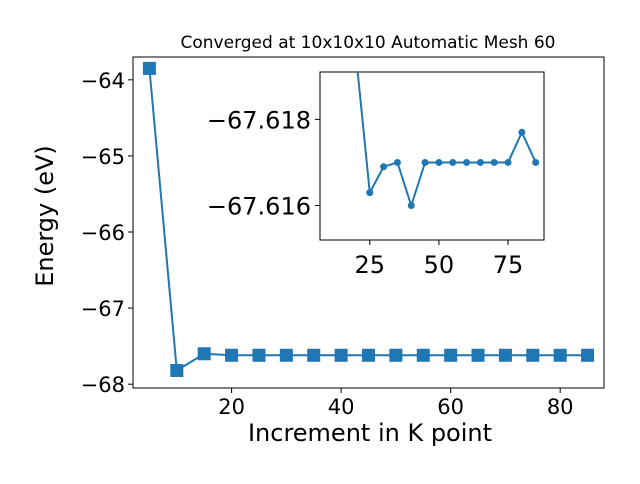 The width and height of the screenshot is (640, 484). What do you see at coordinates (103, 157) in the screenshot?
I see `y-tick-label: −65` at bounding box center [103, 157].